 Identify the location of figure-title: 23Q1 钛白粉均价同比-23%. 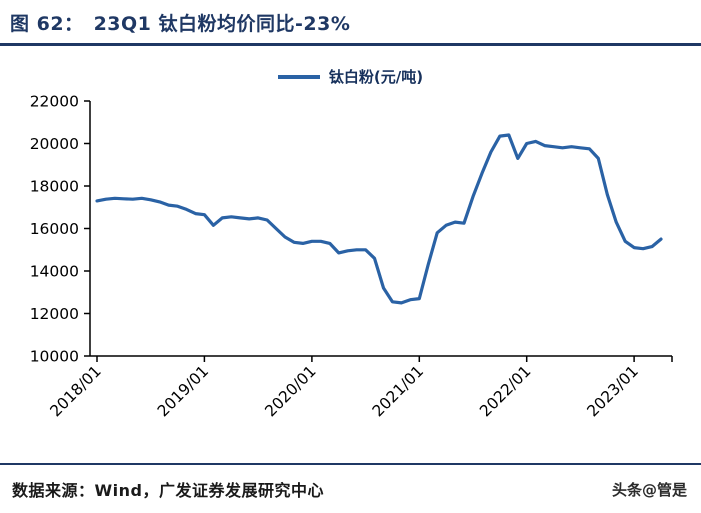
(222, 24).